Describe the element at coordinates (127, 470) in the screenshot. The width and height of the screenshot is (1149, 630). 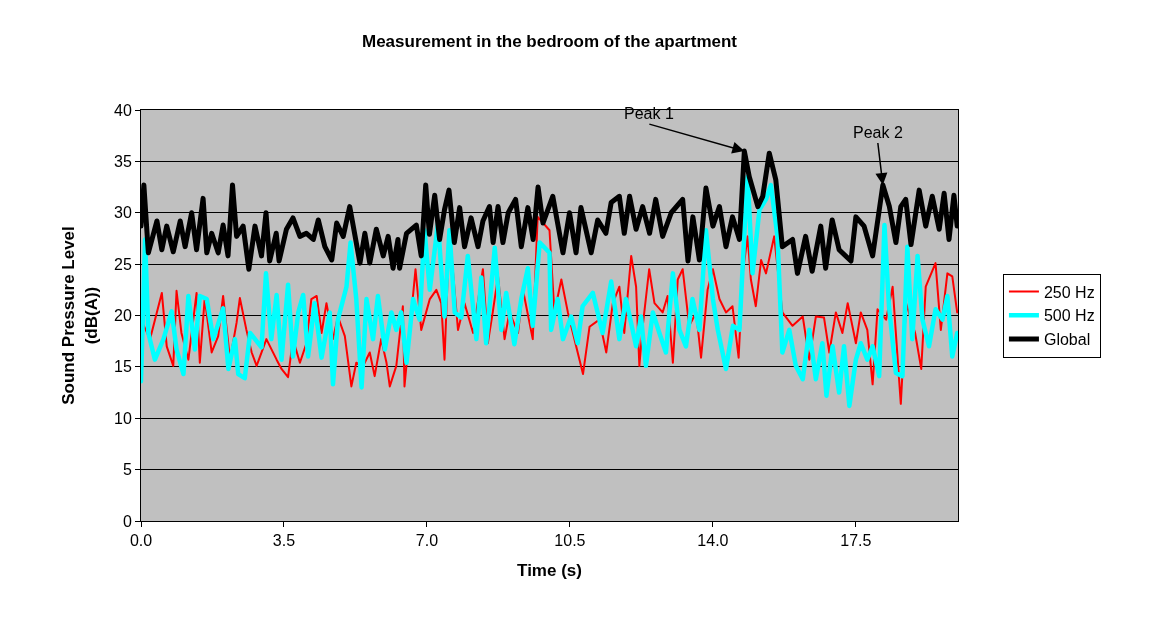
I see `y-tick-label: 5` at that location.